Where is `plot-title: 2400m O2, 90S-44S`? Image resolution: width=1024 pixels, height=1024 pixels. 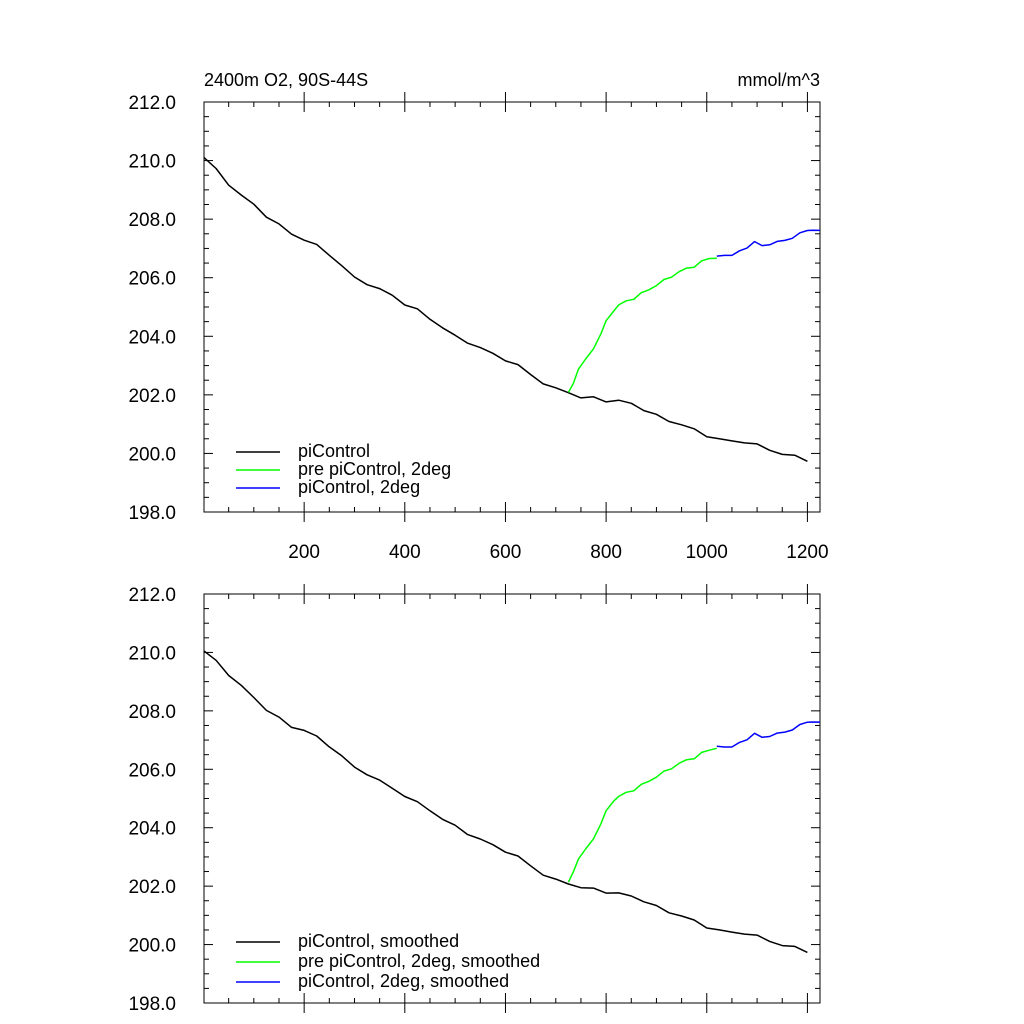 plot-title: 2400m O2, 90S-44S is located at coordinates (286, 80).